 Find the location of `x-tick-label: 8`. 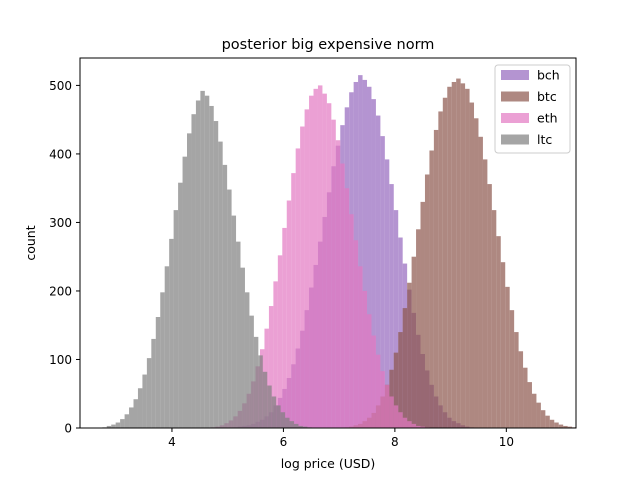

x-tick-label: 8 is located at coordinates (395, 442).